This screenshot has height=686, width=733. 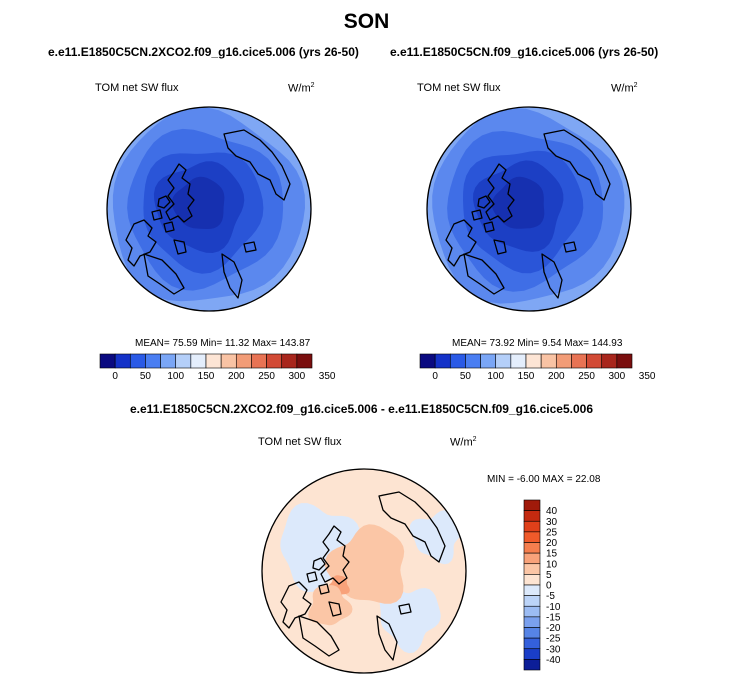 I want to click on panel-2-map, so click(x=529, y=209).